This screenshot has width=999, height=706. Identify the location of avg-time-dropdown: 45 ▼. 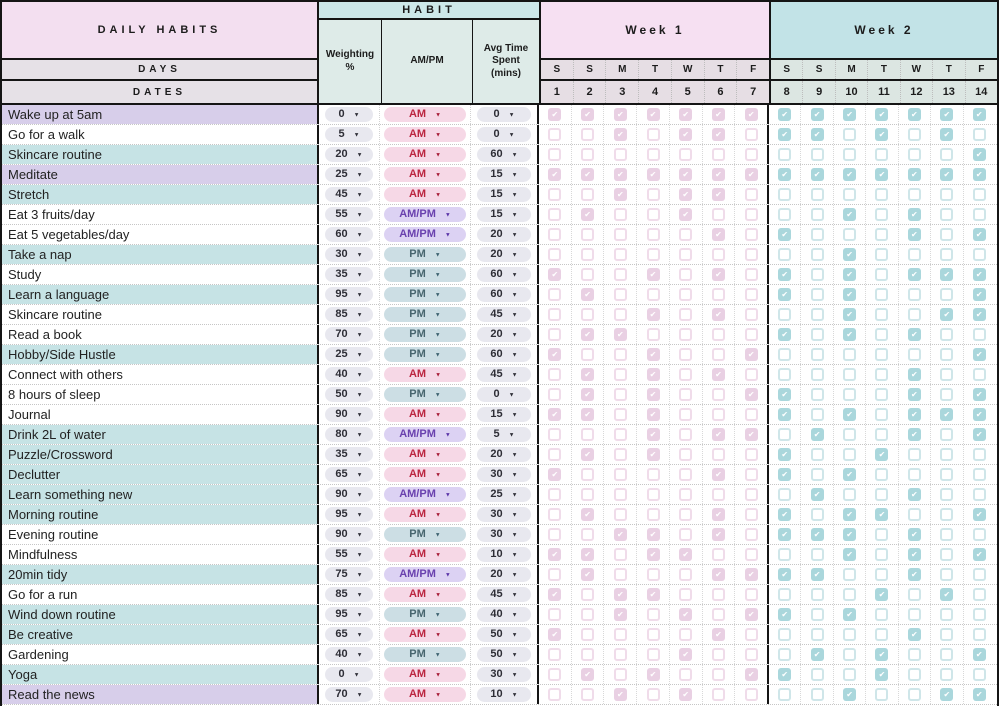
(504, 594).